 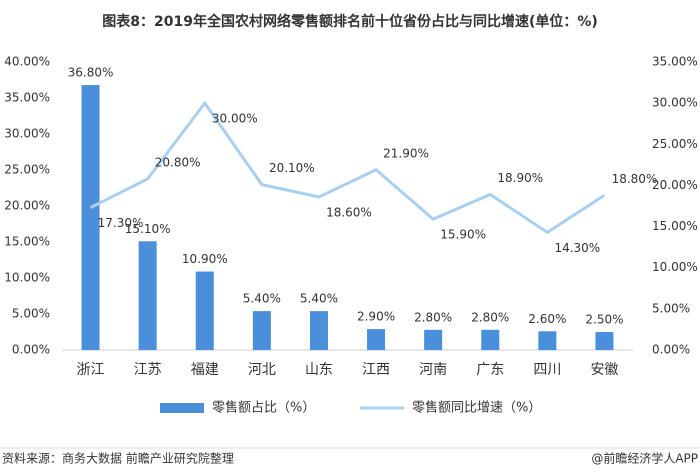 What do you see at coordinates (118, 458) in the screenshot?
I see `source: 资料来源：商务大数据 前瞻产业研究院整理` at bounding box center [118, 458].